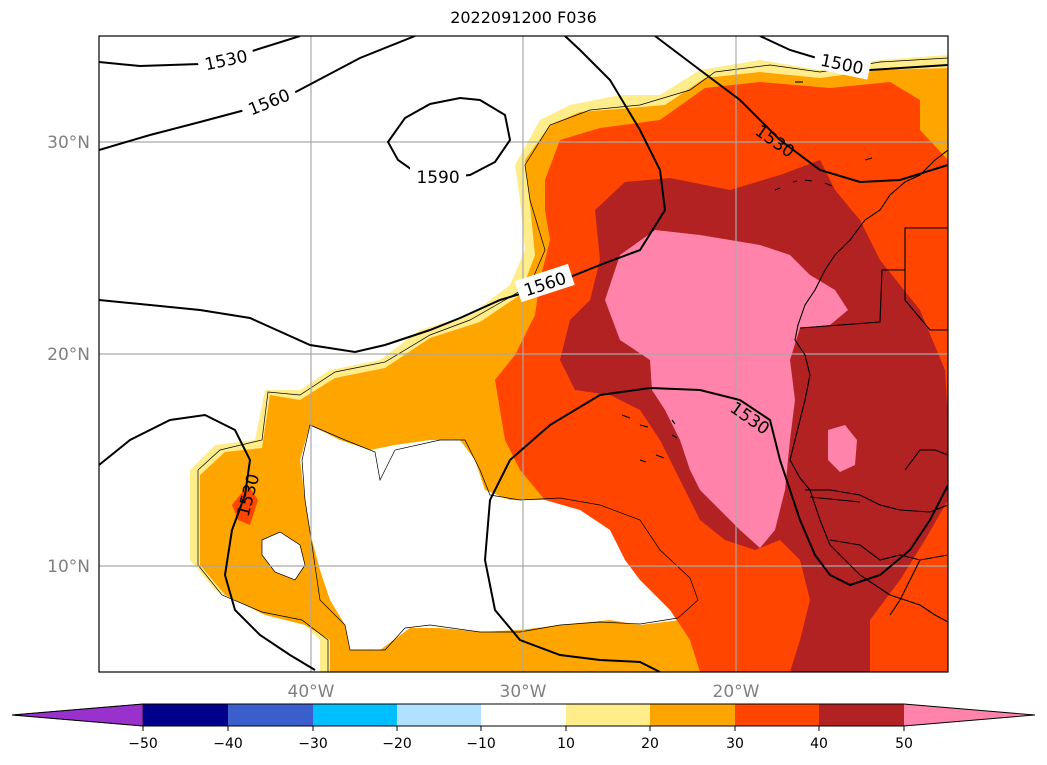 Image resolution: width=1047 pixels, height=765 pixels. What do you see at coordinates (313, 744) in the screenshot?
I see `colorbar-tick-label-m30: −30` at bounding box center [313, 744].